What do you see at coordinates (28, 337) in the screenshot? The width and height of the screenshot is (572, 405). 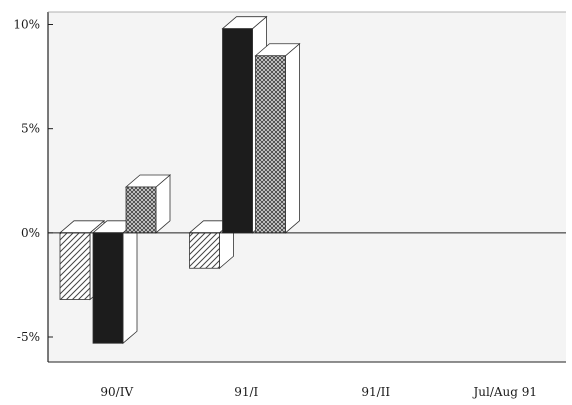 I see `y-tick-label: -5%` at bounding box center [28, 337].